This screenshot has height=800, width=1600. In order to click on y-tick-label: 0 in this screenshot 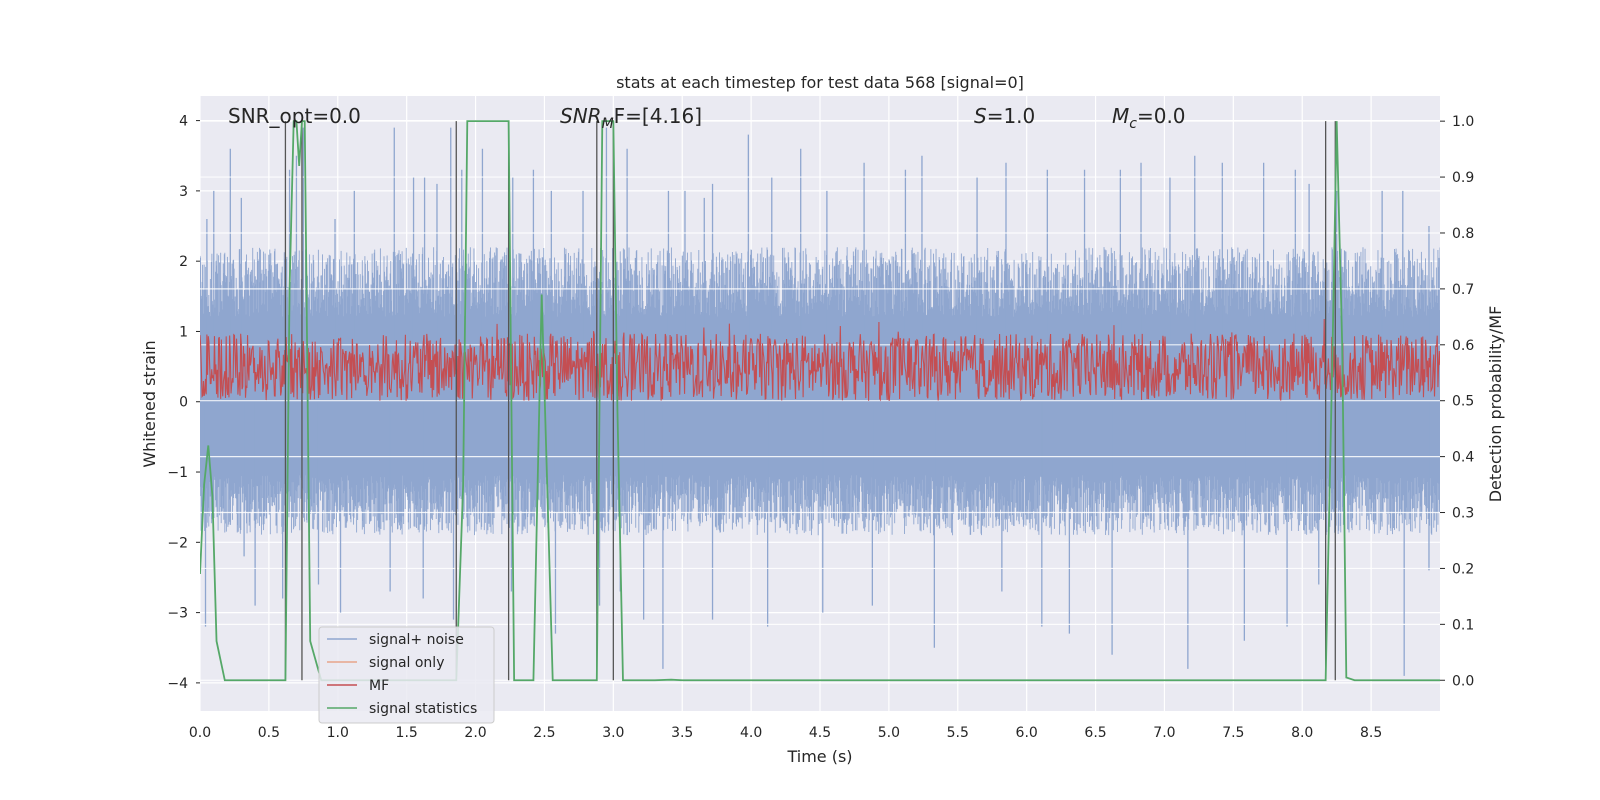, I will do `click(183, 403)`.